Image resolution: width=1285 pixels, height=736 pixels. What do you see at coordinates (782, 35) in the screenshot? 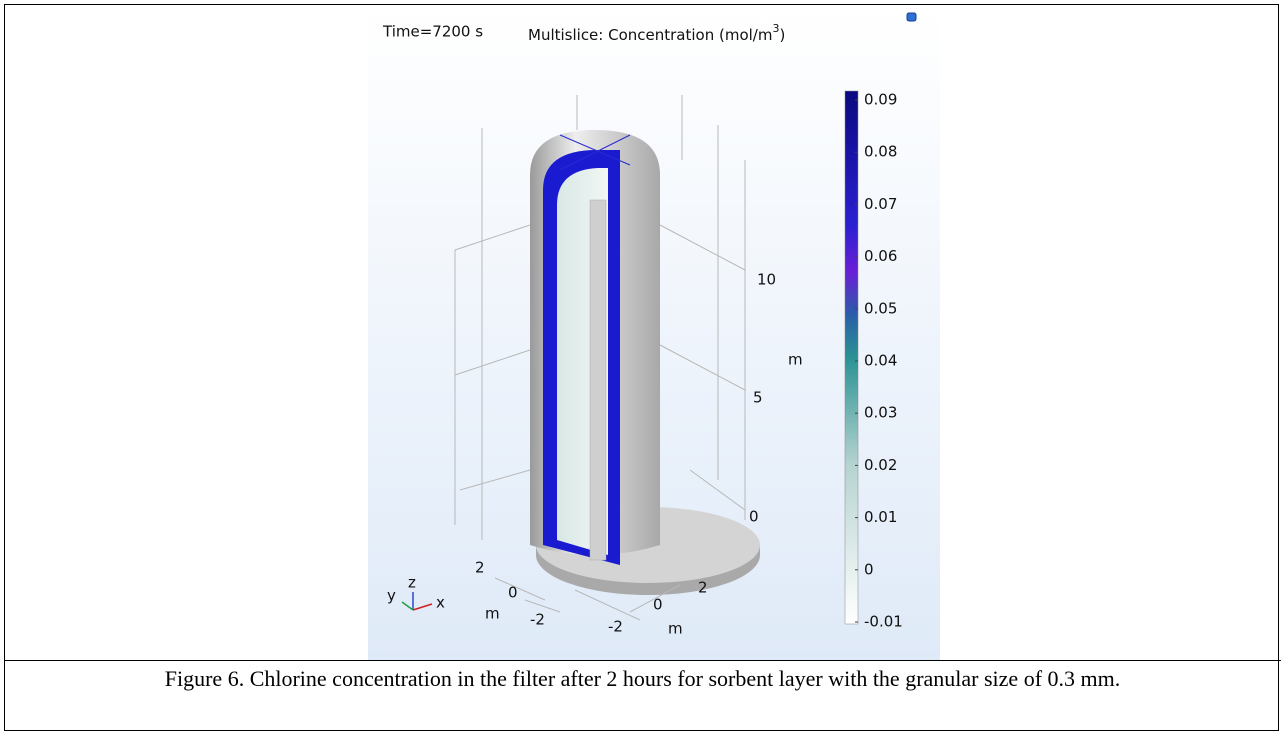
I see `plot-title-closing: )` at bounding box center [782, 35].